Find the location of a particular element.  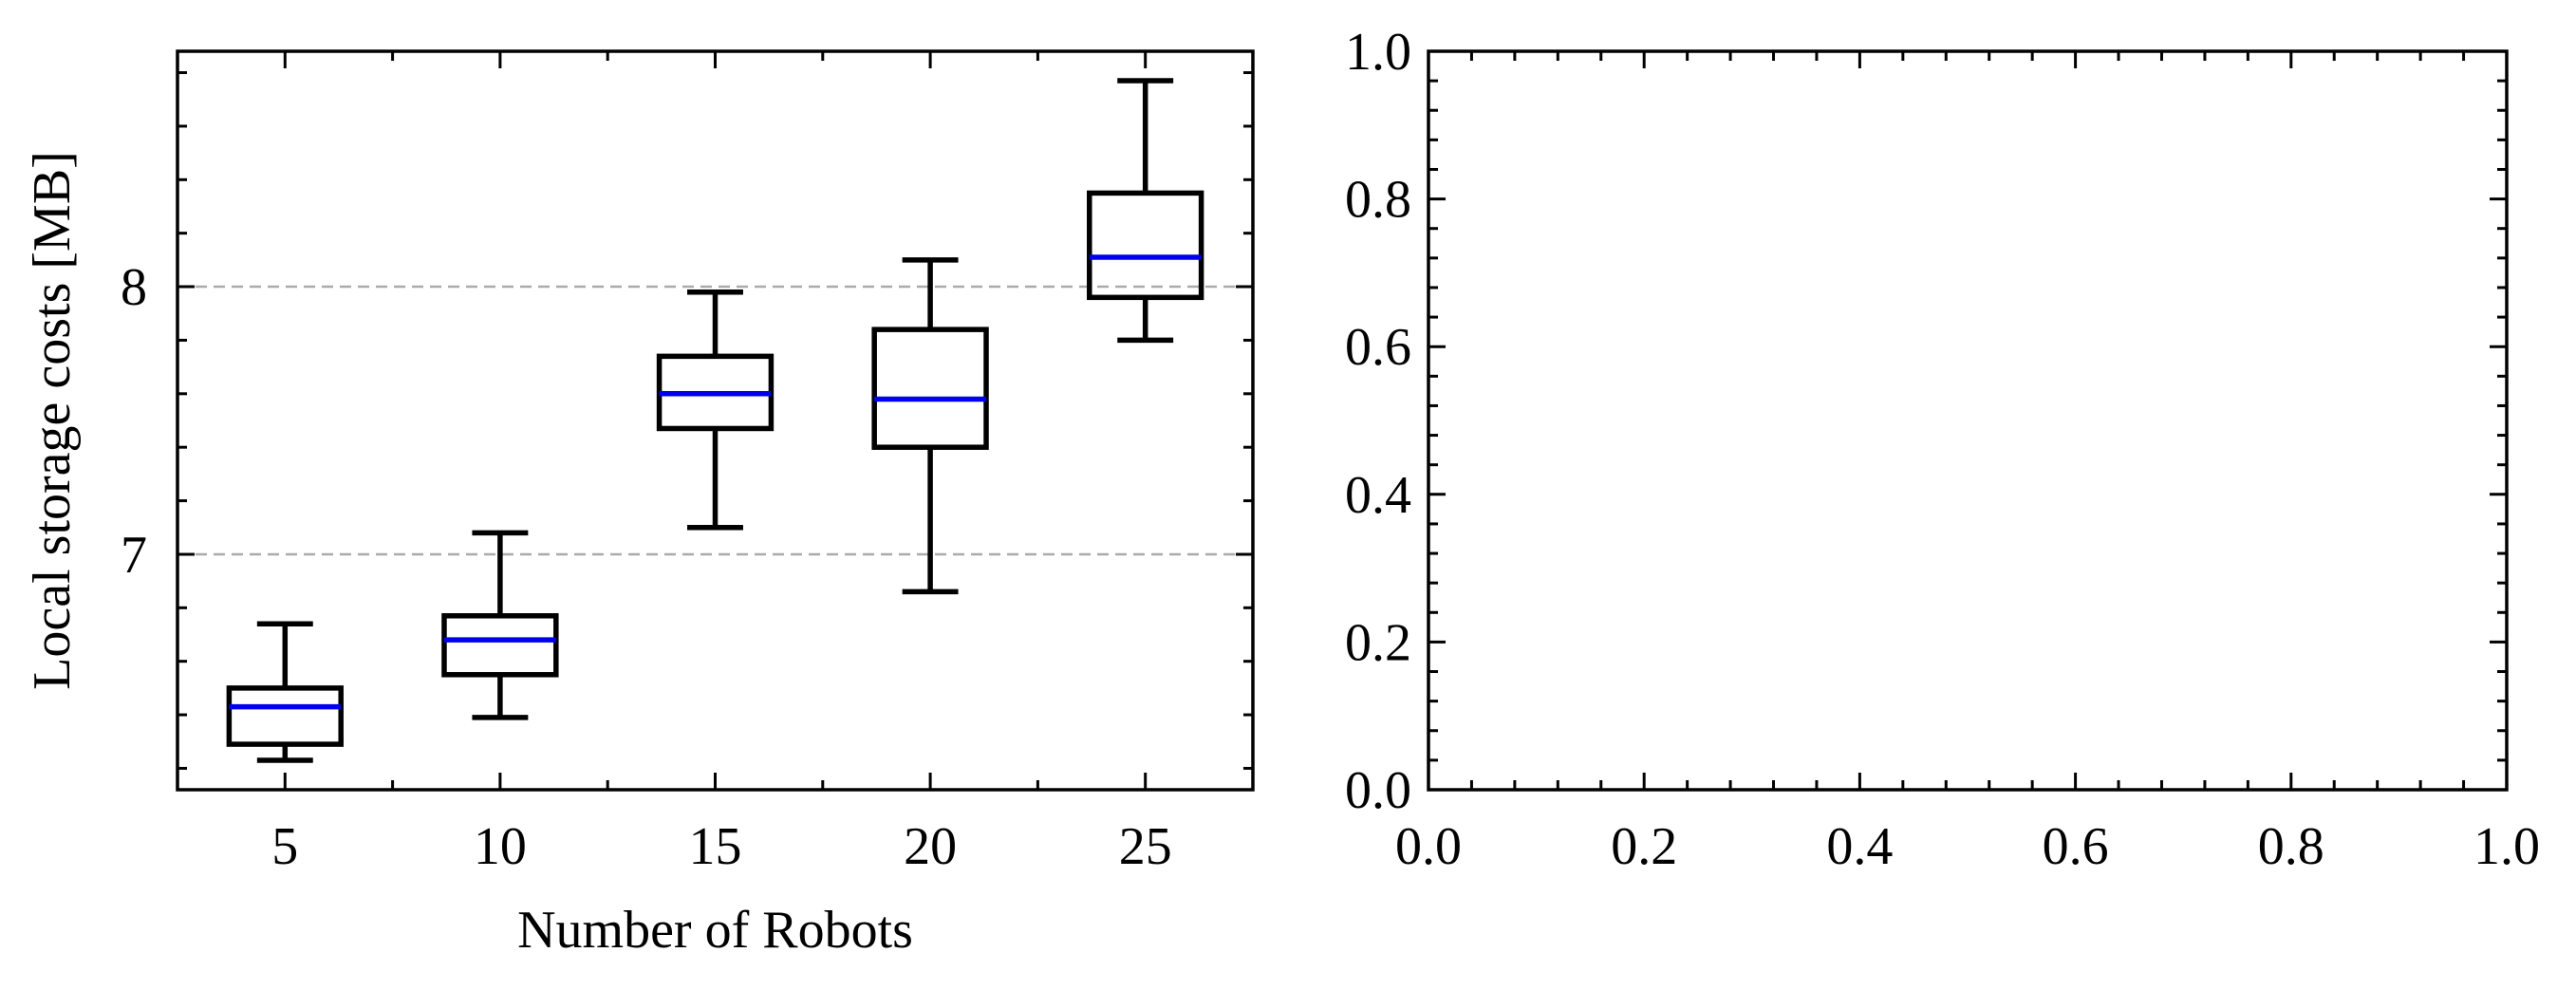

y-tick-label: 0.4 is located at coordinates (1378, 495).